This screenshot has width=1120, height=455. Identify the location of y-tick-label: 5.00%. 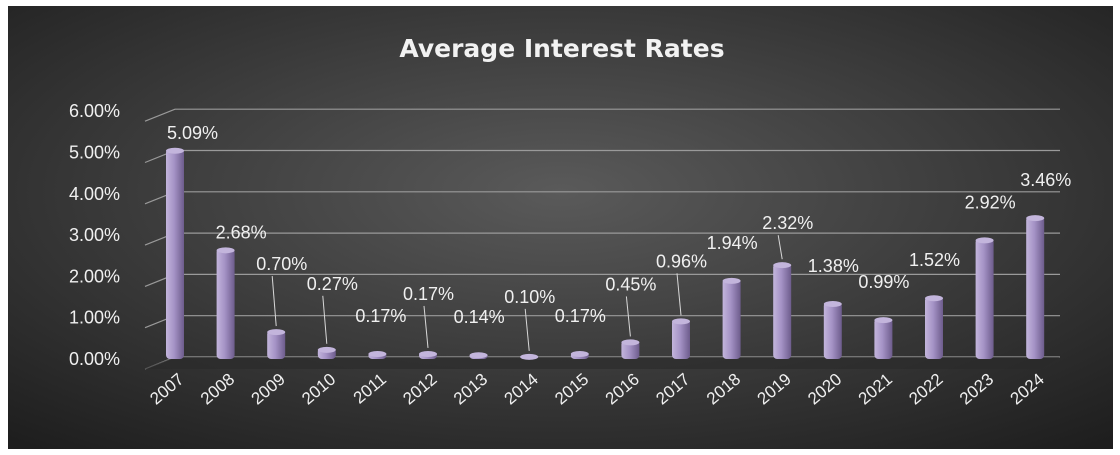
(94, 153).